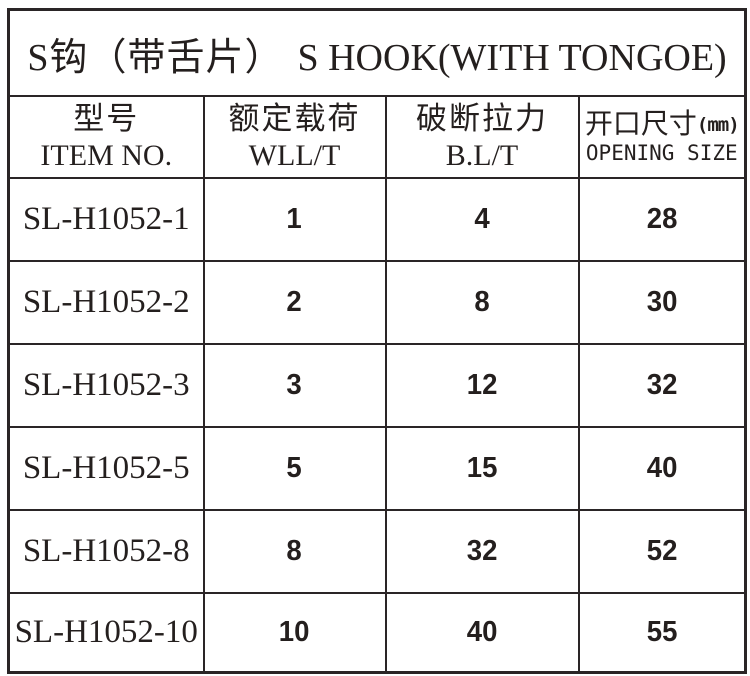  Describe the element at coordinates (106, 119) in the screenshot. I see `header-item-no-zh: 型号` at that location.